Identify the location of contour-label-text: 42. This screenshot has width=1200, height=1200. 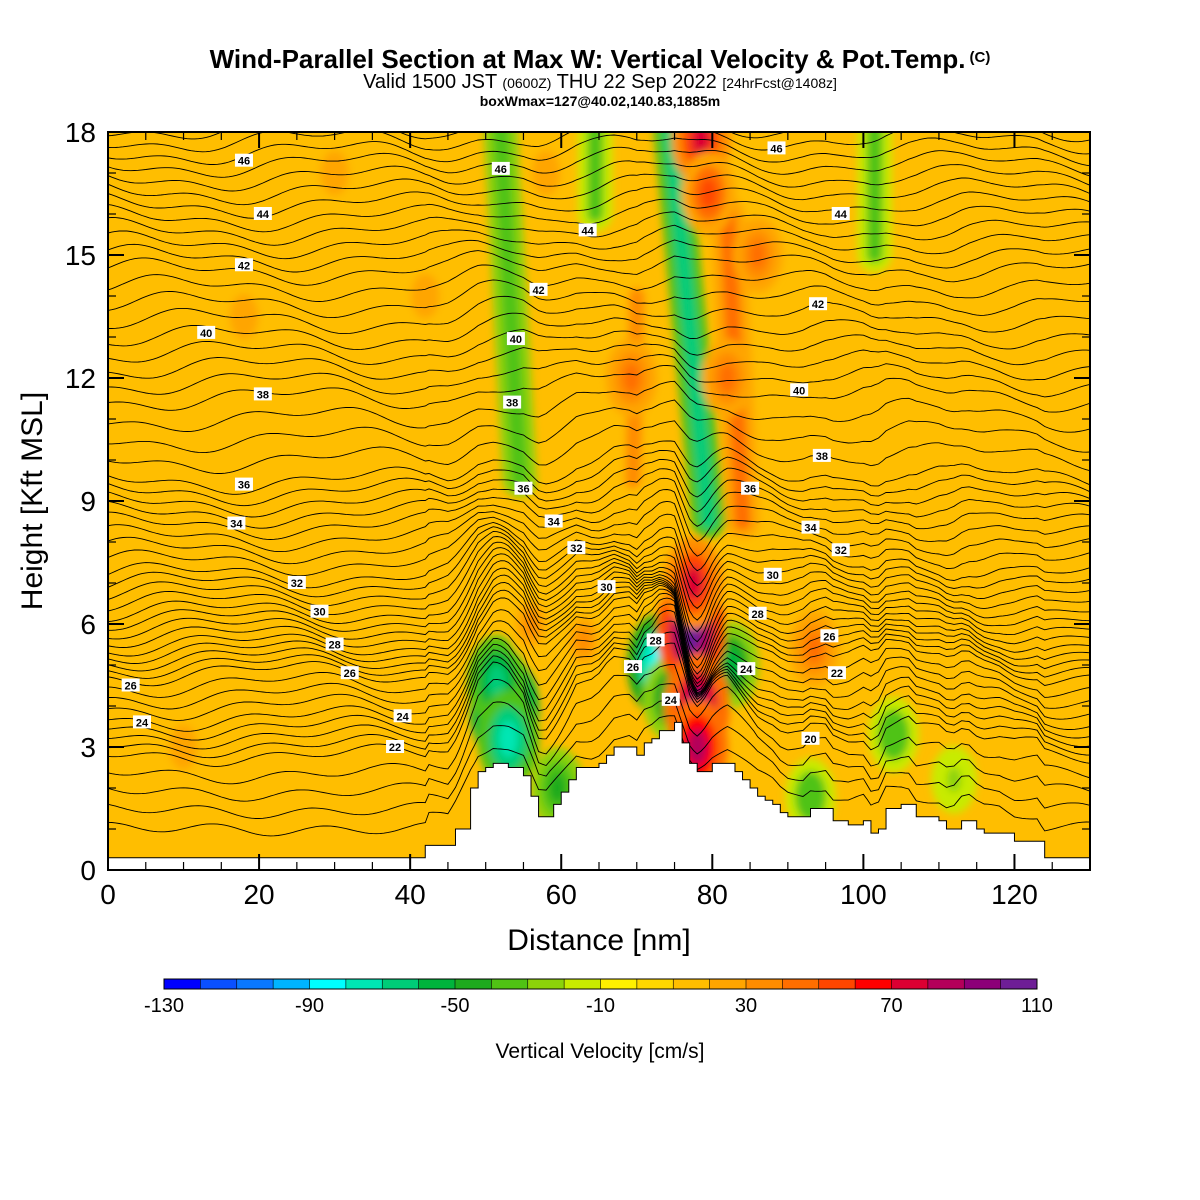
(538, 291).